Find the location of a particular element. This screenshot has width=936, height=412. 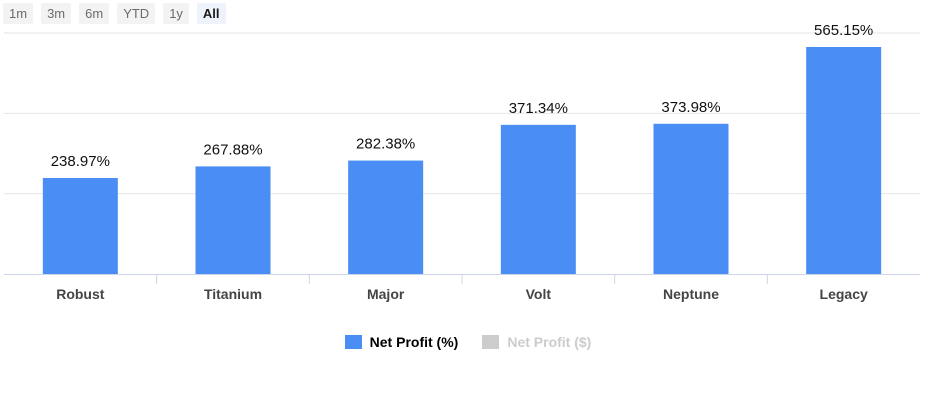

range-button-ytd: YTD is located at coordinates (136, 13).